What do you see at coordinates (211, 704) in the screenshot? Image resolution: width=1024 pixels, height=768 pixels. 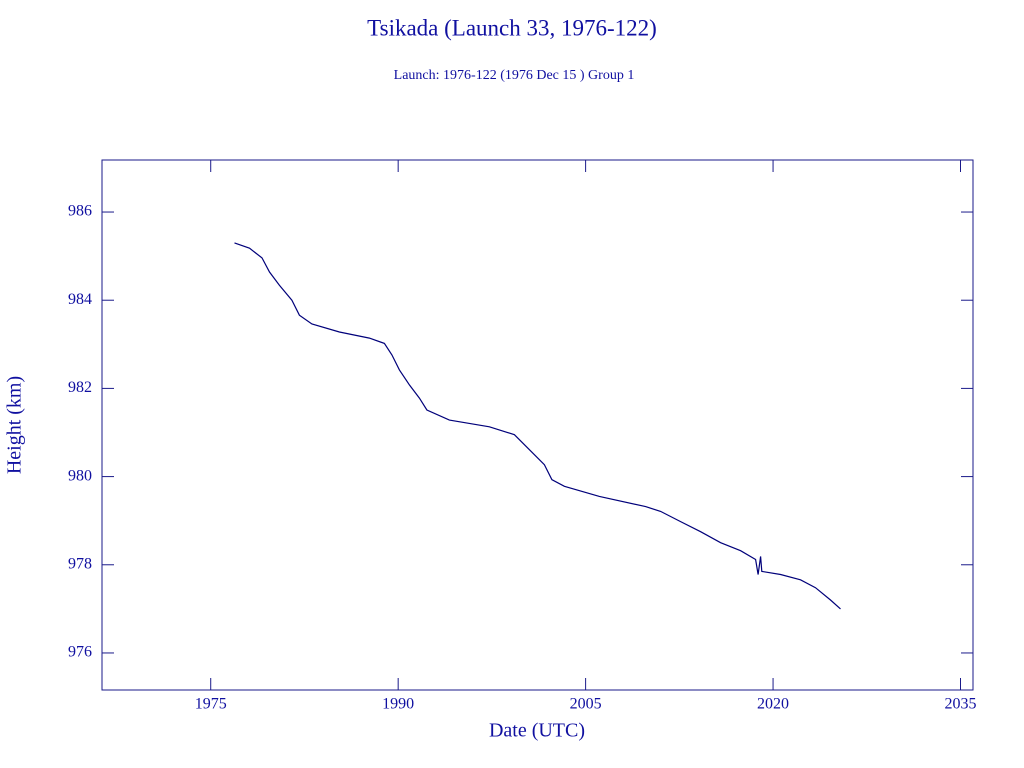 I see `x-tick-label: 1975` at bounding box center [211, 704].